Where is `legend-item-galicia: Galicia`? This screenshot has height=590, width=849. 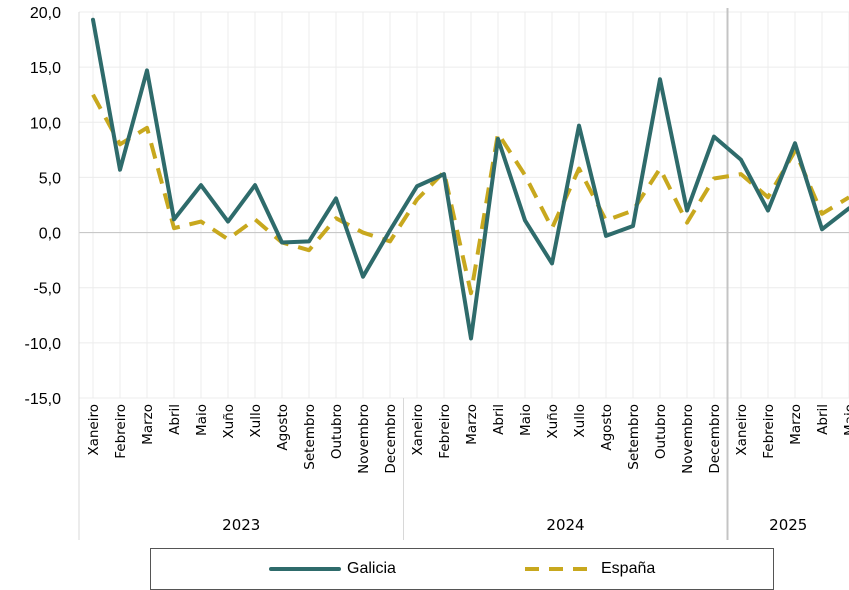 legend-item-galicia: Galicia is located at coordinates (332, 569).